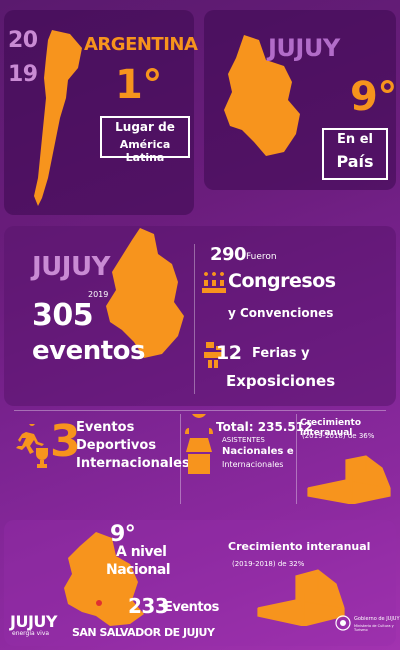  Describe the element at coordinates (229, 353) in the screenshot. I see `fairs-count: 12` at that location.